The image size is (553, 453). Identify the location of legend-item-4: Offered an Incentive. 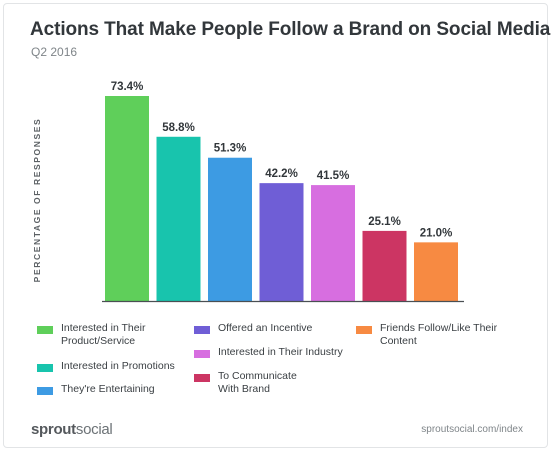
(269, 328).